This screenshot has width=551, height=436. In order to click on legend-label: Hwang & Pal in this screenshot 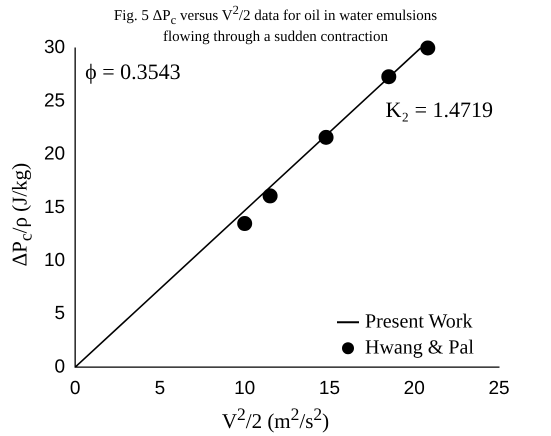, I will do `click(419, 347)`.